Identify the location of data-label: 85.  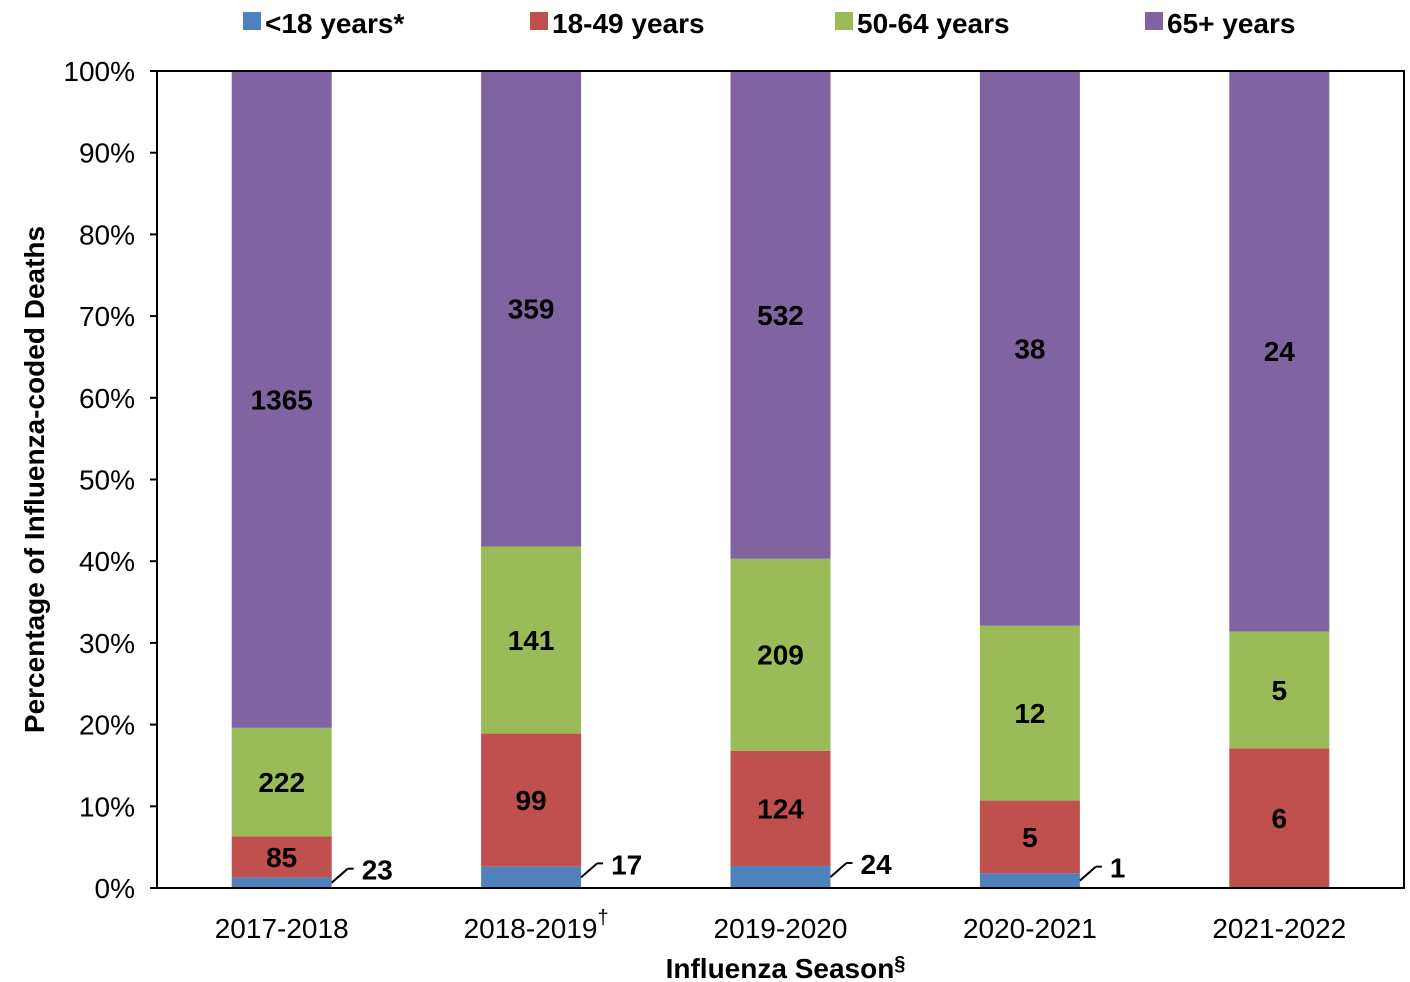
(281, 857).